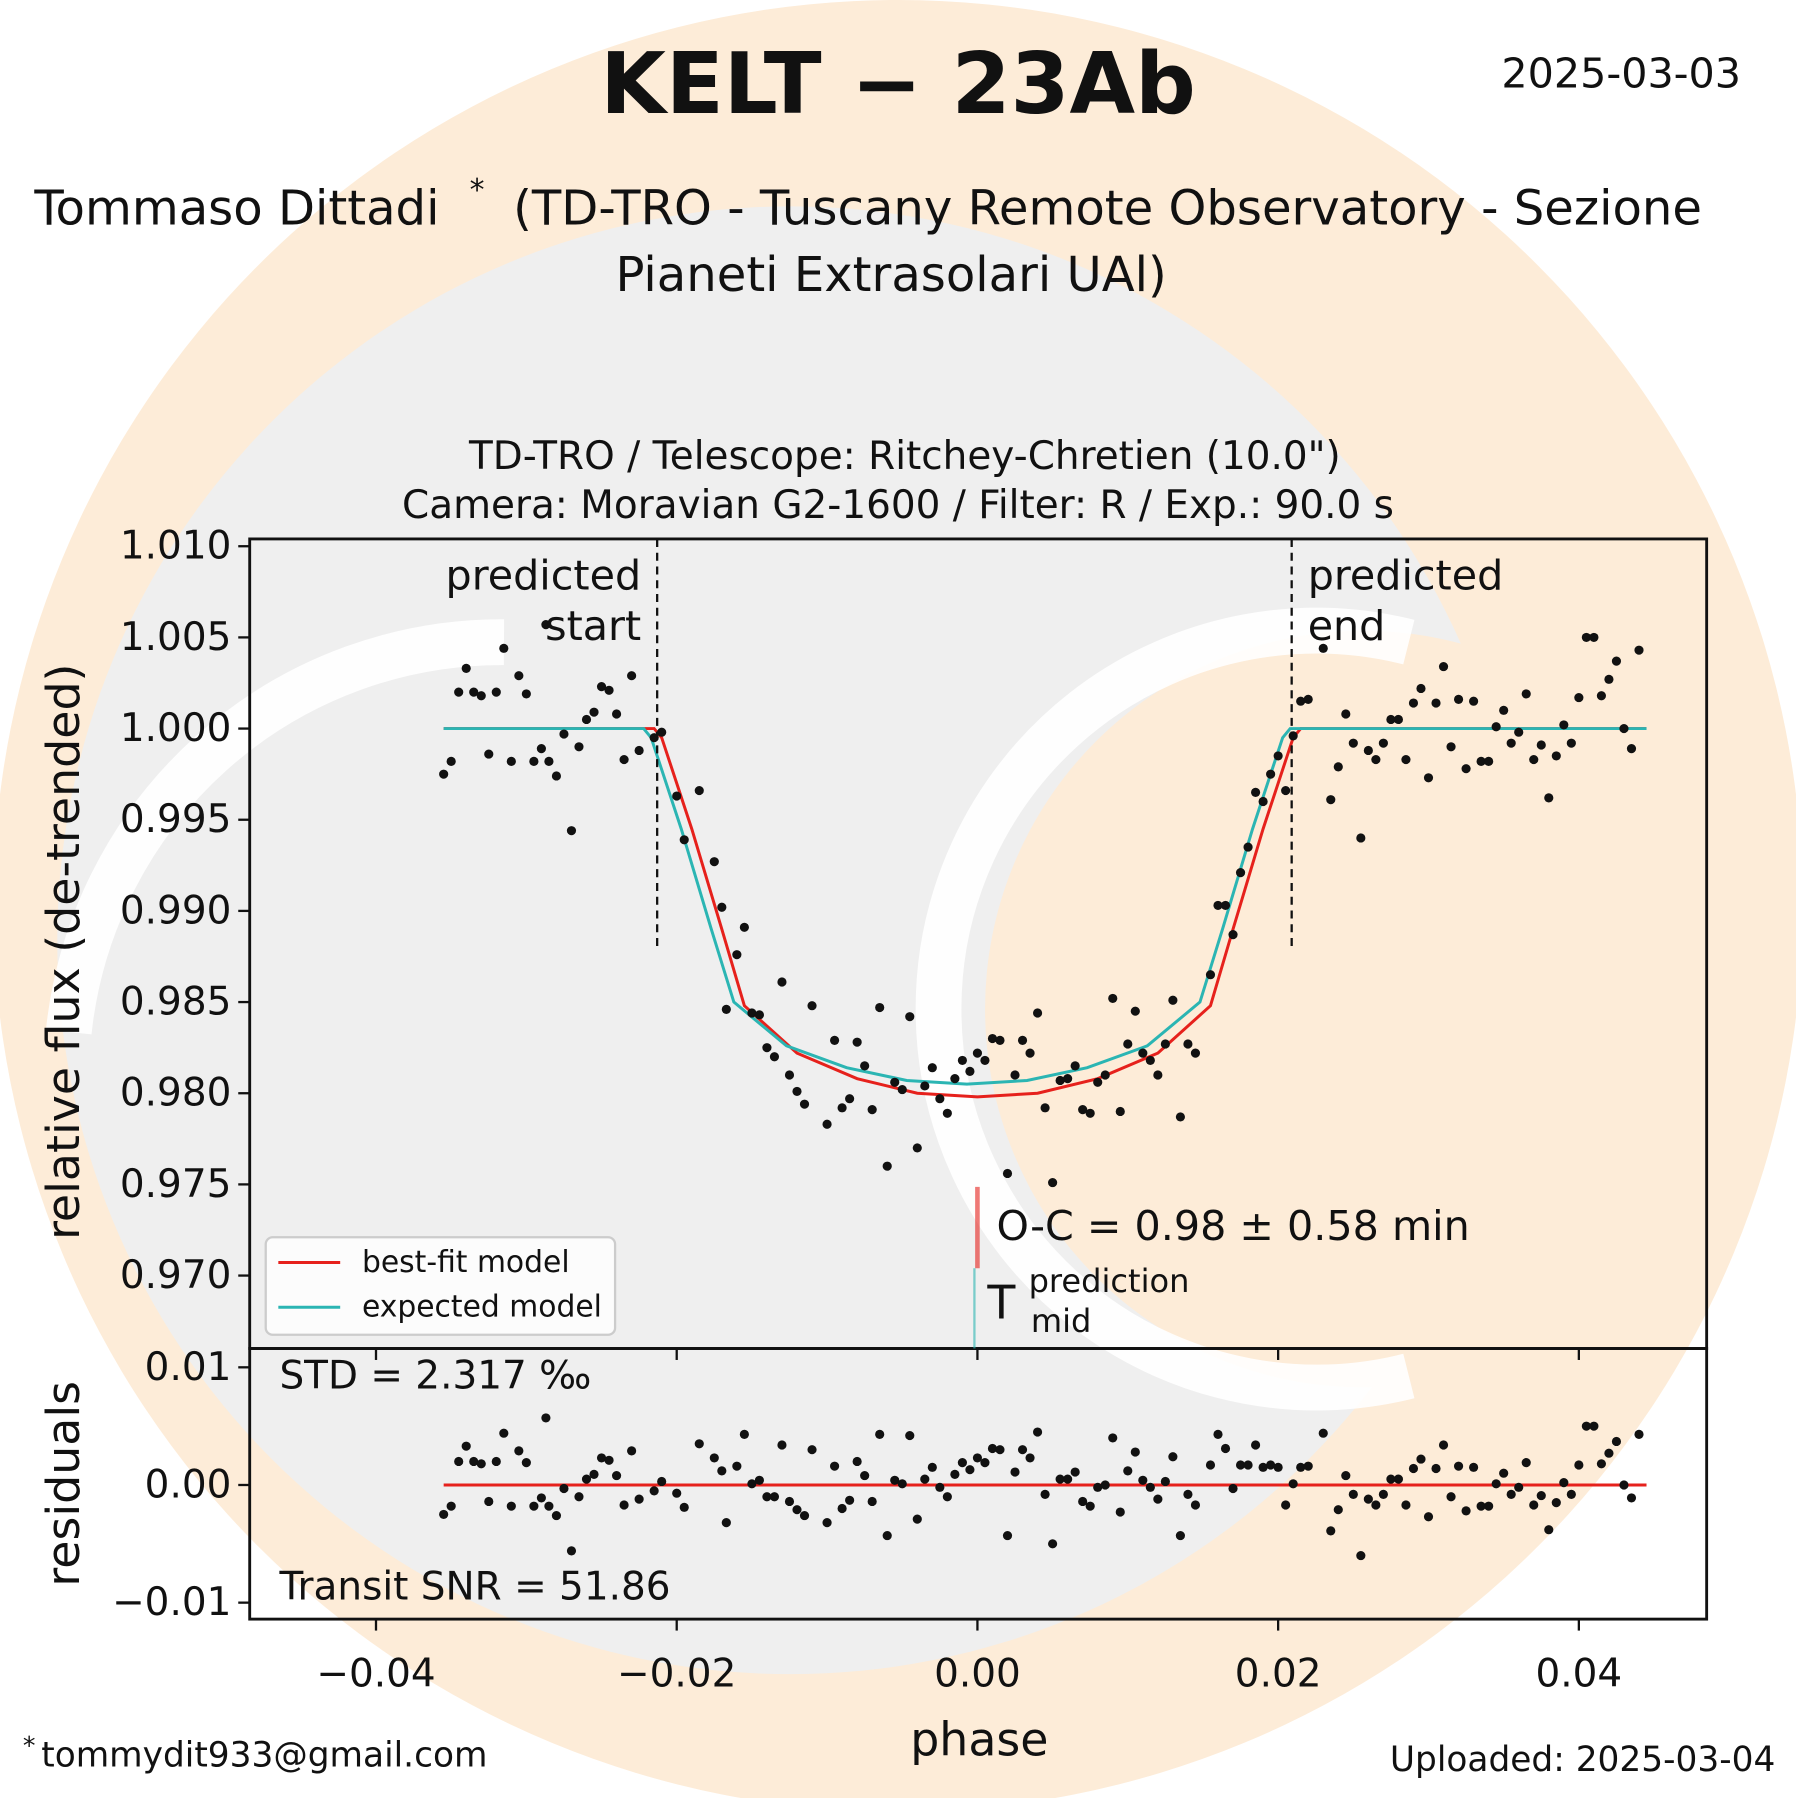 The height and width of the screenshot is (1798, 1796). What do you see at coordinates (890, 275) in the screenshot?
I see `affiliation: Pianeti Extrasolari UAl)` at bounding box center [890, 275].